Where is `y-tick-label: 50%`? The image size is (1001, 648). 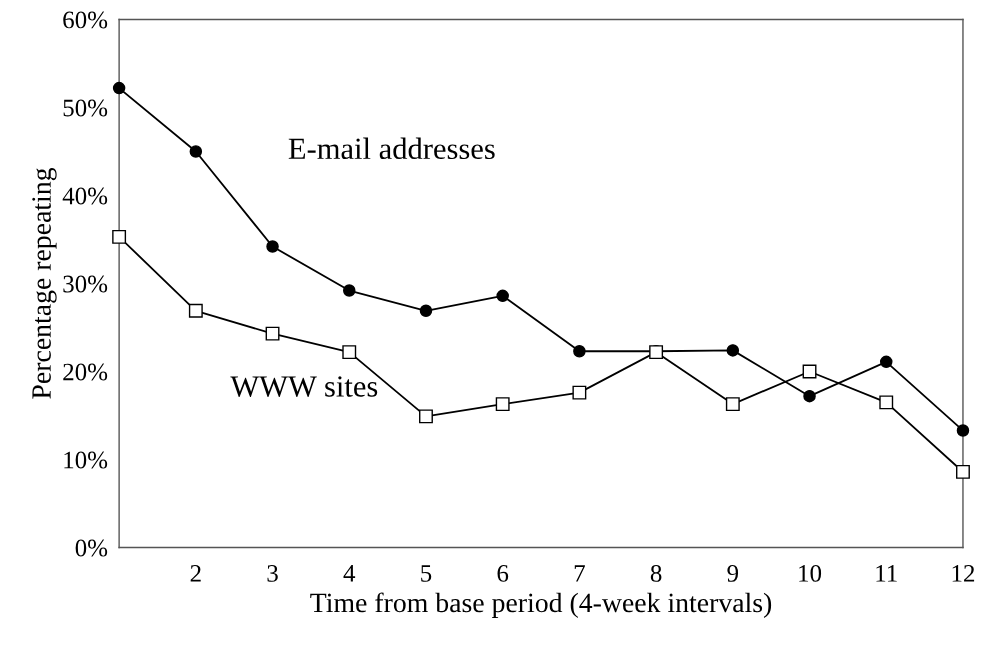
y-tick-label: 50% is located at coordinates (85, 108).